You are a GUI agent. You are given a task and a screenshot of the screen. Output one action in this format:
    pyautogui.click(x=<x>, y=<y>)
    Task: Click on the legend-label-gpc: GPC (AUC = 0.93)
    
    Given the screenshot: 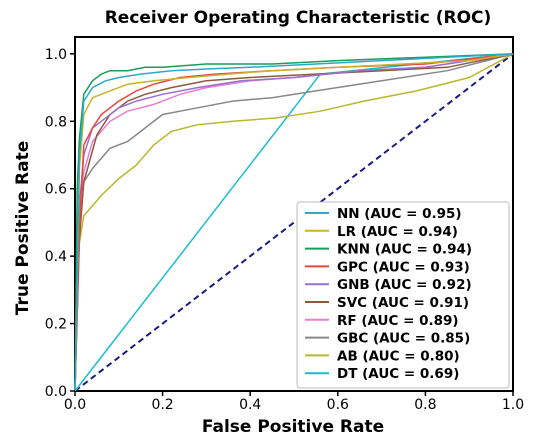 What is the action you would take?
    pyautogui.click(x=403, y=267)
    